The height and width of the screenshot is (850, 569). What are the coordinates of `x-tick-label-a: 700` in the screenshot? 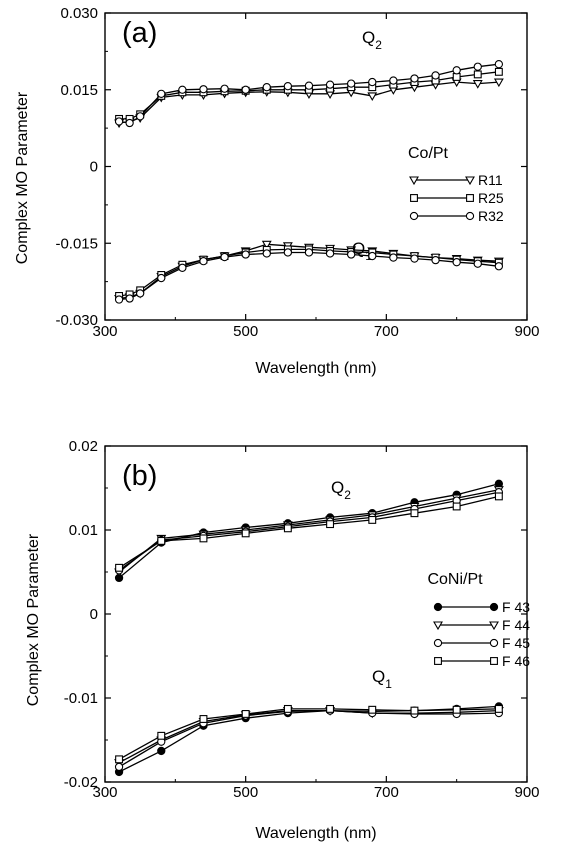 It's located at (386, 331).